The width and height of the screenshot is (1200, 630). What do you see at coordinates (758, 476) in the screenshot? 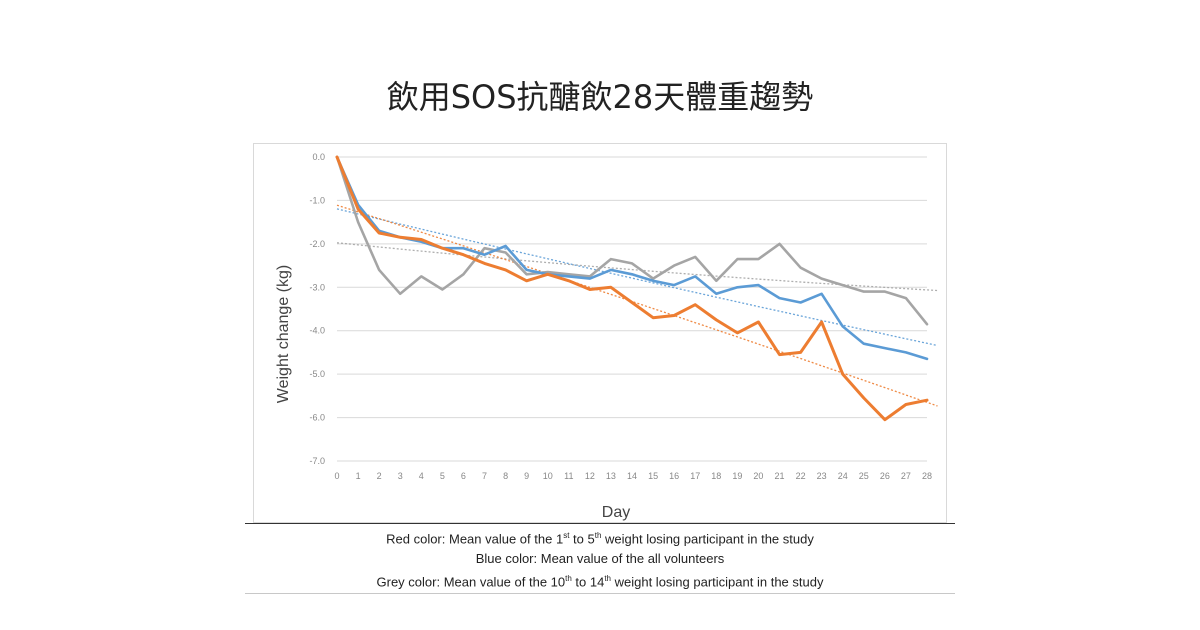
I see `x-tick-label: 20` at bounding box center [758, 476].